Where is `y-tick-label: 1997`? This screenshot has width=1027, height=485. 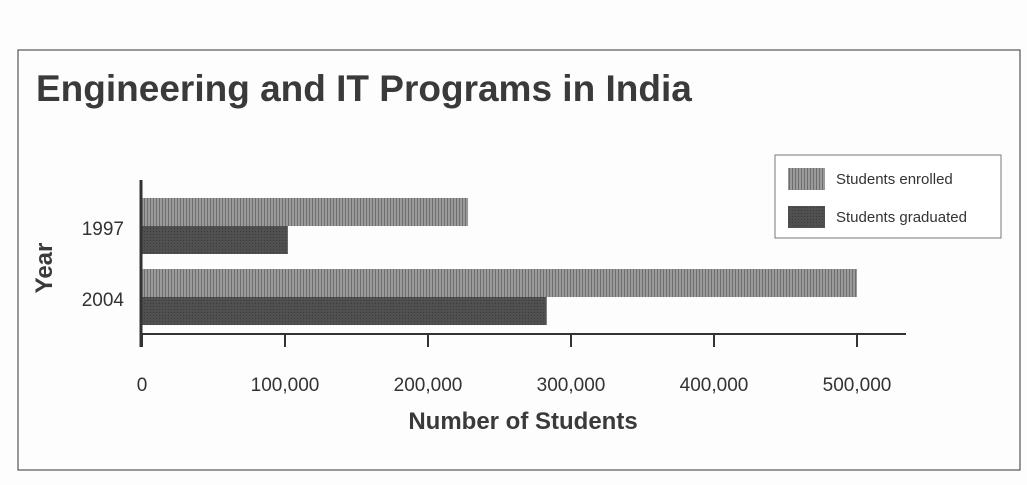 y-tick-label: 1997 is located at coordinates (103, 229).